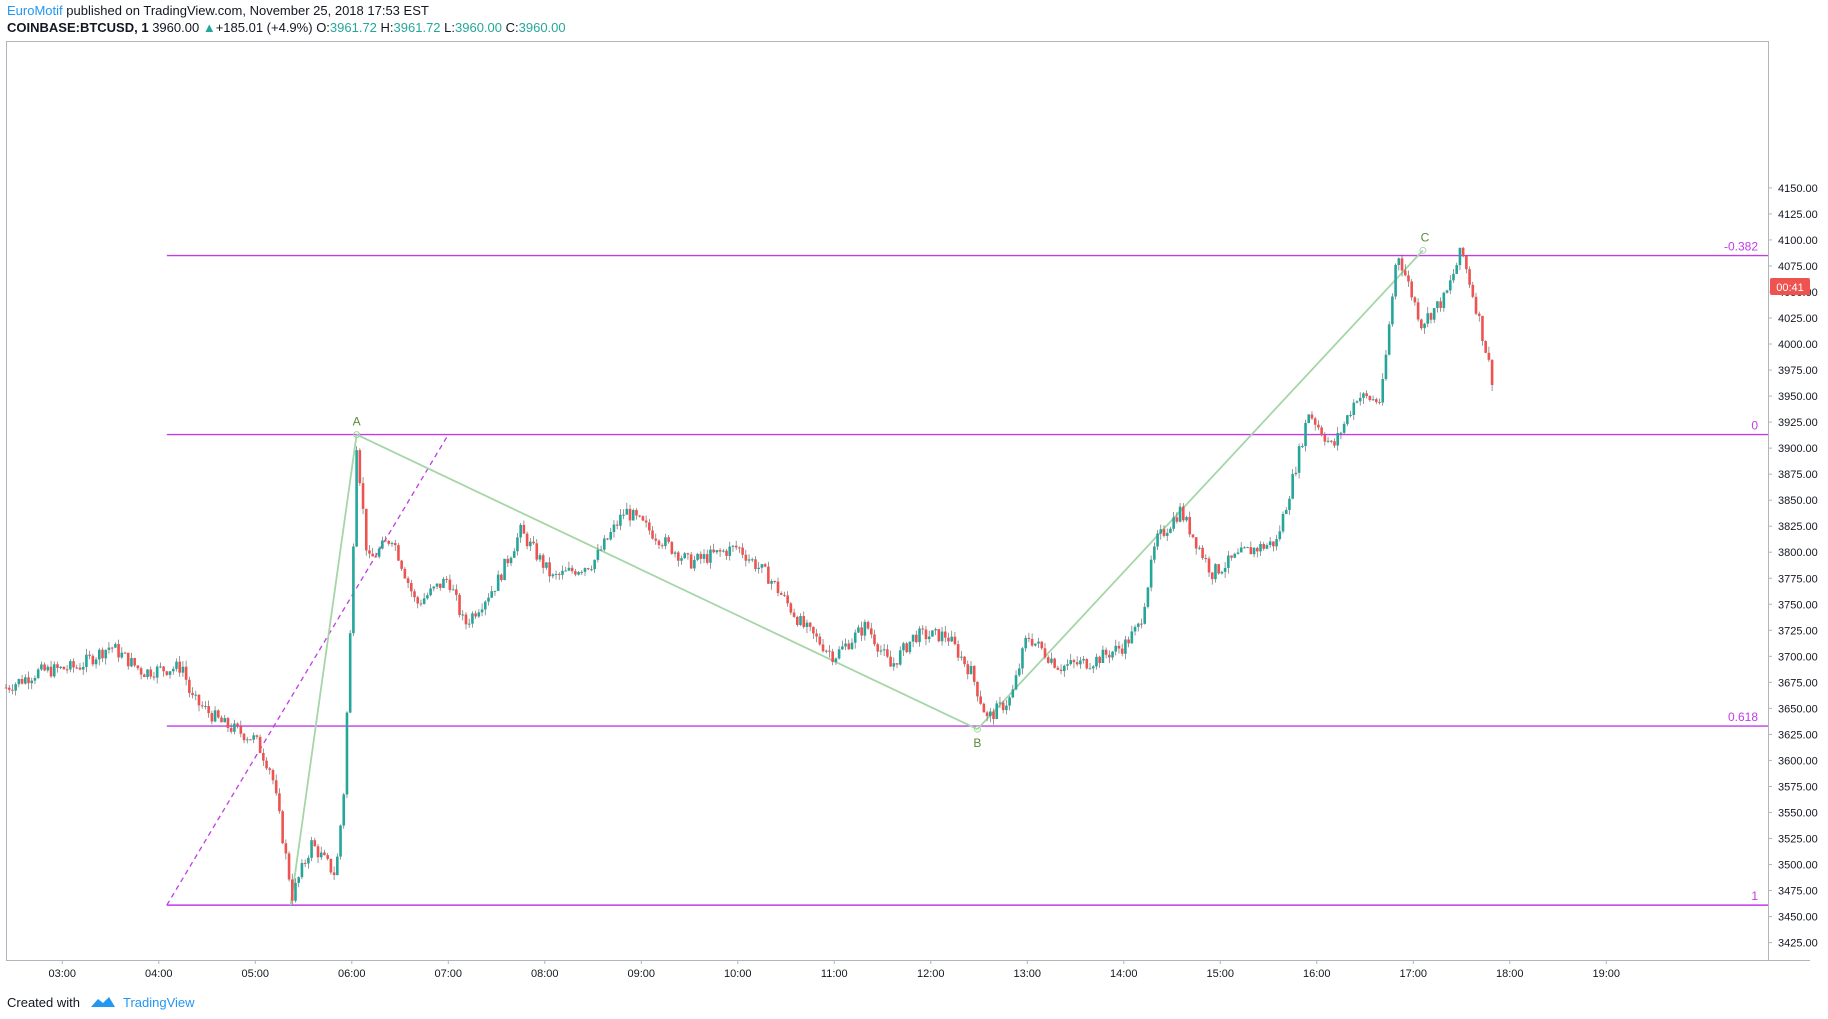  What do you see at coordinates (738, 974) in the screenshot?
I see `time-tick-label: 10:00` at bounding box center [738, 974].